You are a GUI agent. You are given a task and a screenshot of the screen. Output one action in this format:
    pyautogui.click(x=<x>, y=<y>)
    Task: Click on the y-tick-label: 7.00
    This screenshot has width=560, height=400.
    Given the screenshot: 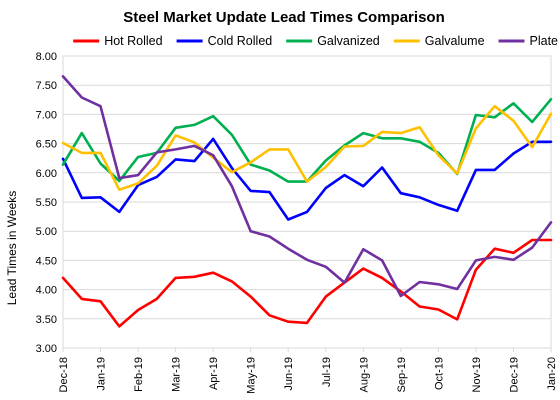 What is the action you would take?
    pyautogui.click(x=46, y=115)
    